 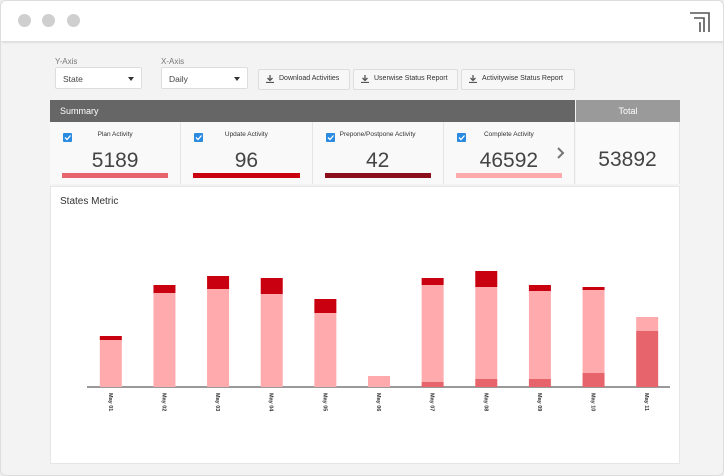 I want to click on summary-card: Complete Activity 46592, so click(x=509, y=153).